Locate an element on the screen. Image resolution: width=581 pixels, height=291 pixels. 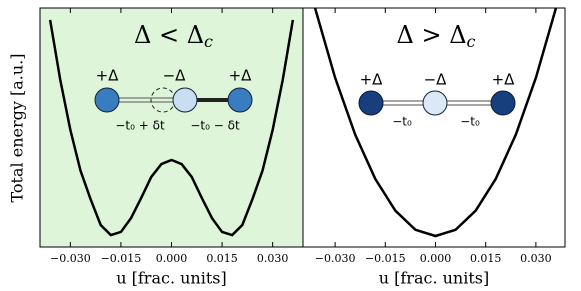
molecule-right: +Δ −Δ +Δ −t₀ −t₀ is located at coordinates (437, 100).